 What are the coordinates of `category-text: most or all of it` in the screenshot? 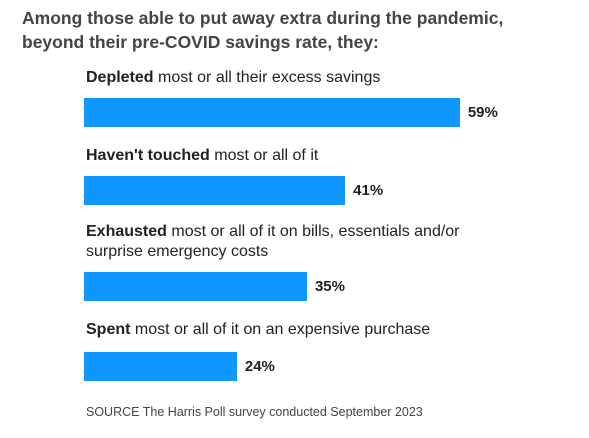 It's located at (266, 155).